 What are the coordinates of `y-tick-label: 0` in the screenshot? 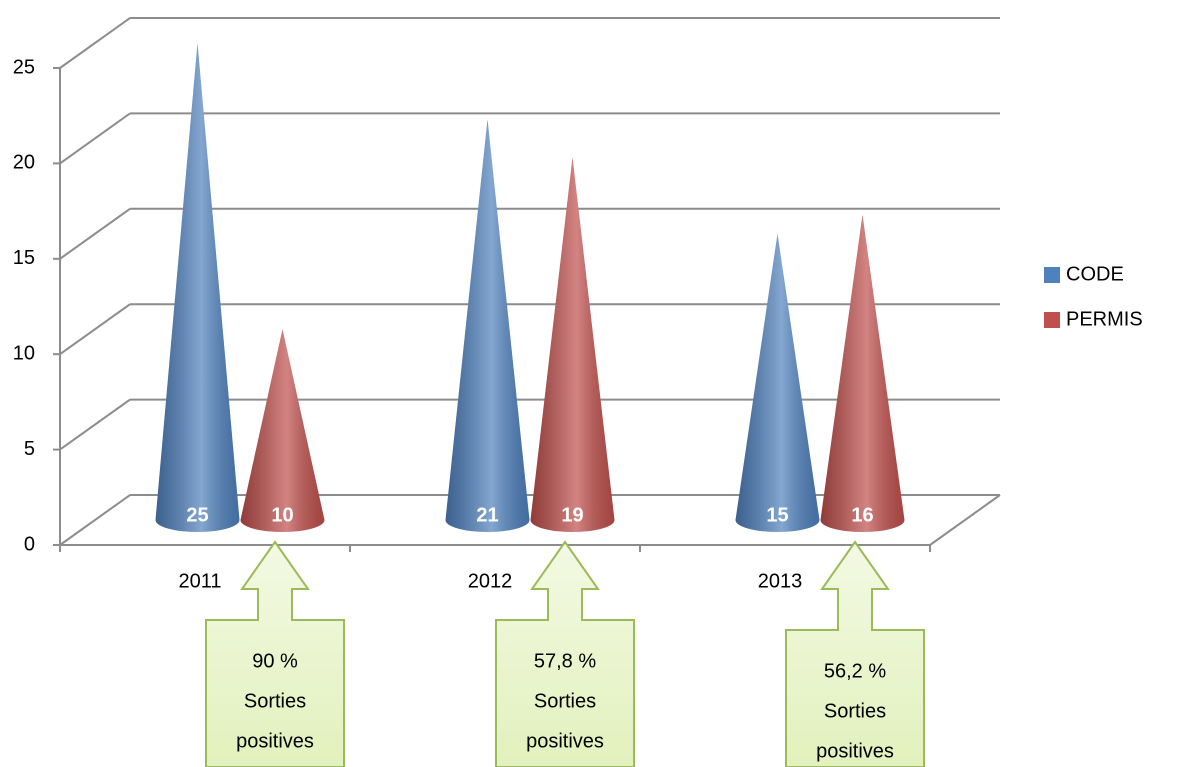 It's located at (29, 544).